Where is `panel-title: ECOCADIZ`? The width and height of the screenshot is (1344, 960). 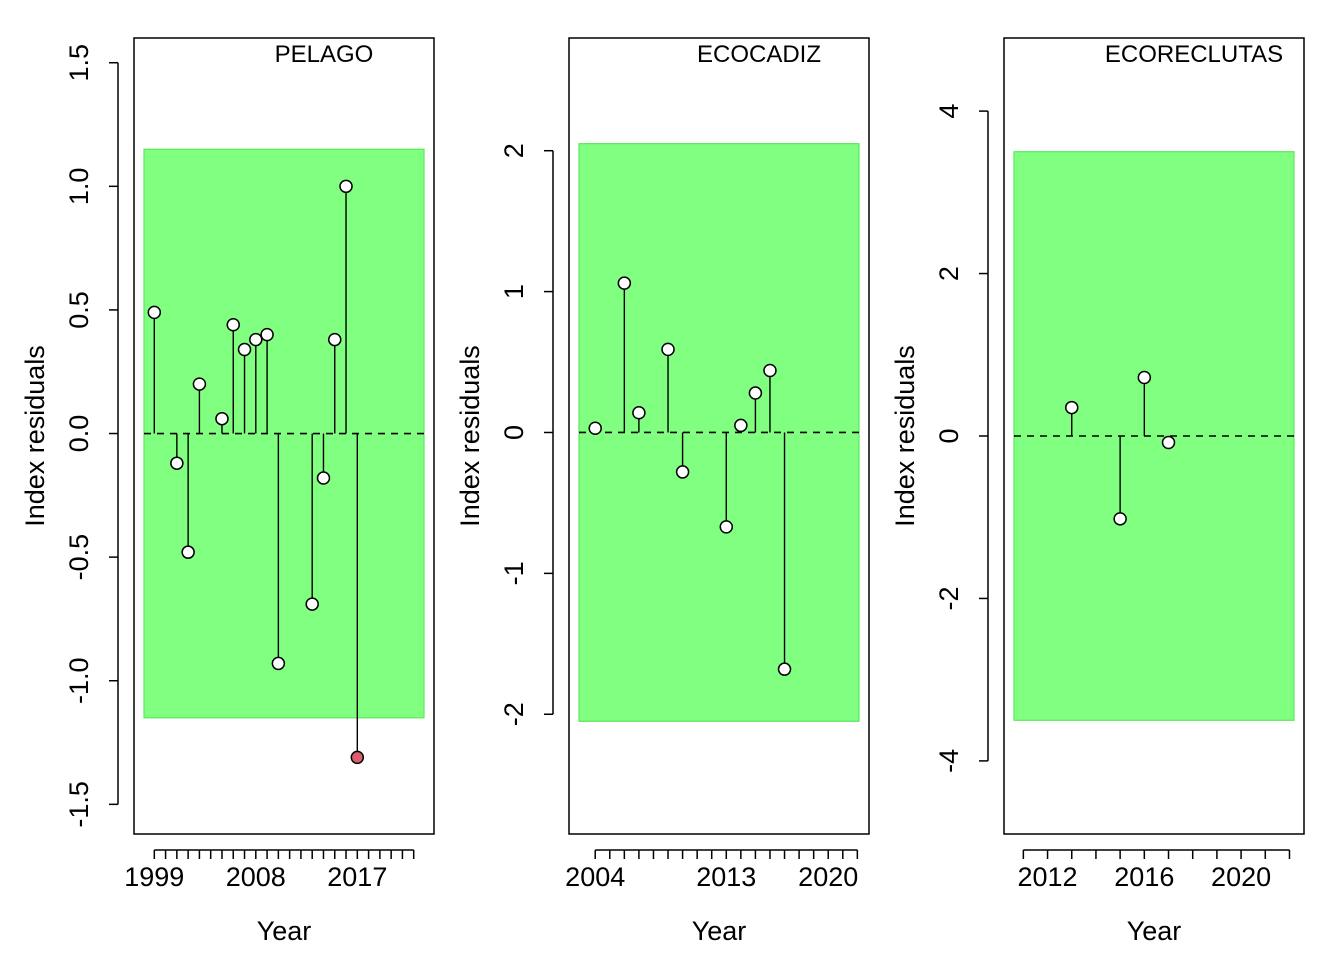 panel-title: ECOCADIZ is located at coordinates (759, 54).